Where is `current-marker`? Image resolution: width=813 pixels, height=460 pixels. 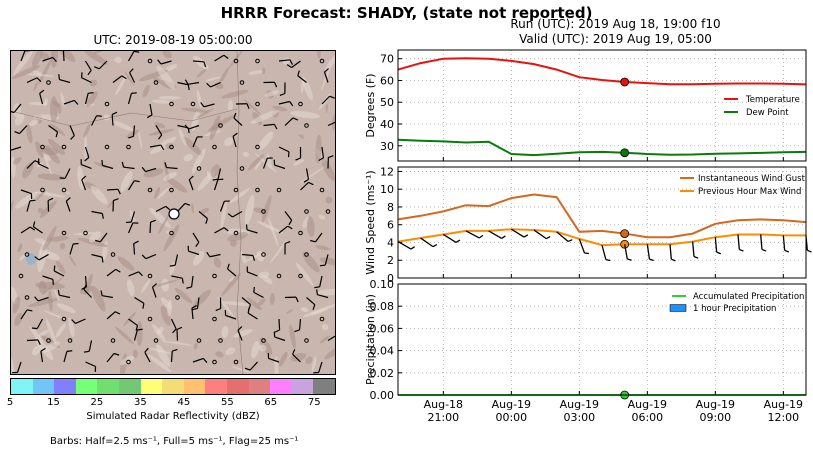 current-marker is located at coordinates (625, 153).